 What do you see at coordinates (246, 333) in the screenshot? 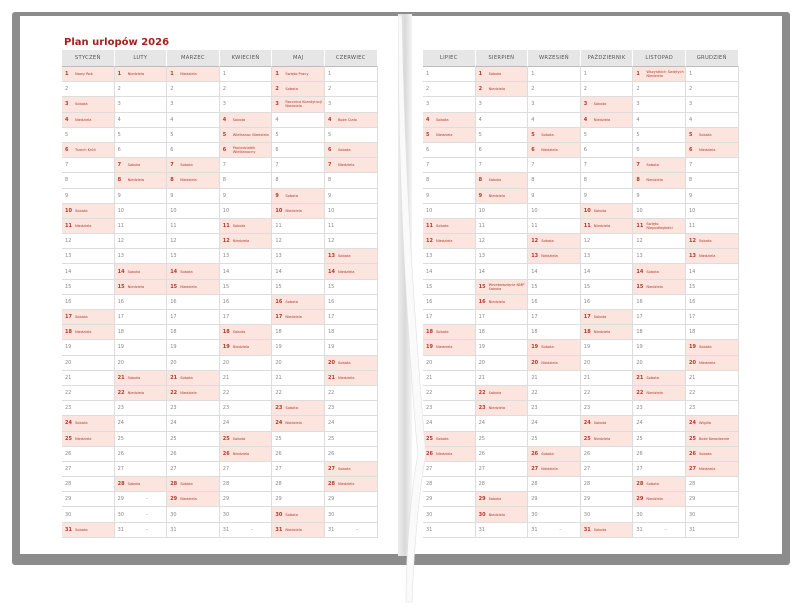
I see `day-cell: 18 Sobota` at bounding box center [246, 333].